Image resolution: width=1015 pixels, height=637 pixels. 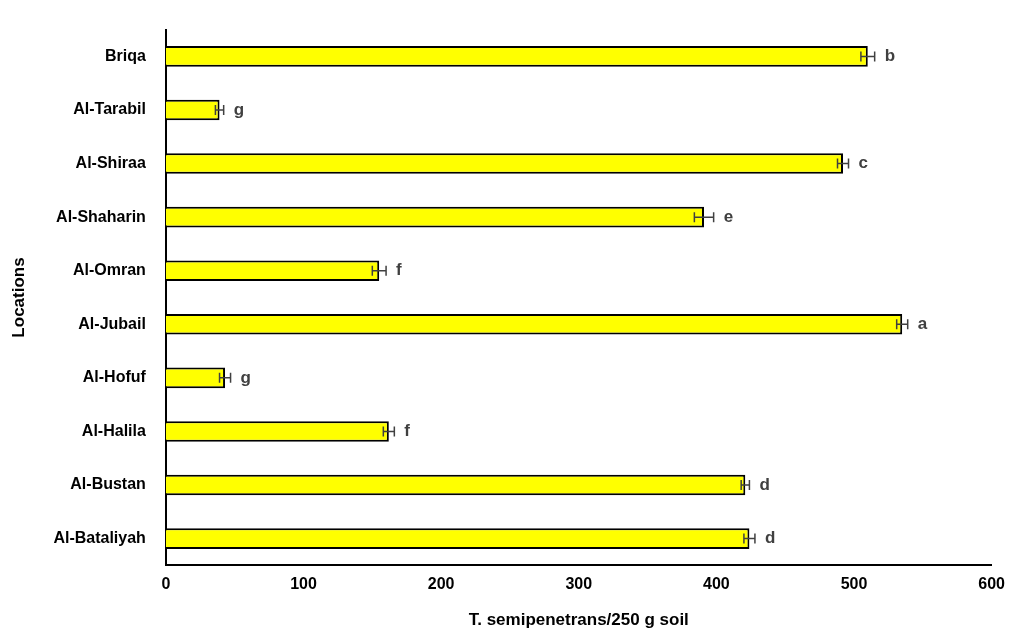 What do you see at coordinates (854, 584) in the screenshot?
I see `x-tick-label: 500` at bounding box center [854, 584].